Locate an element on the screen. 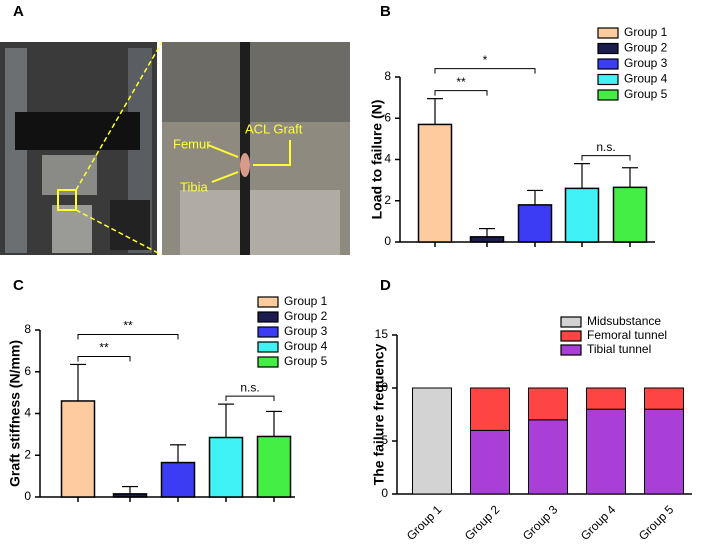  y-tick-label: 15 is located at coordinates (382, 334).